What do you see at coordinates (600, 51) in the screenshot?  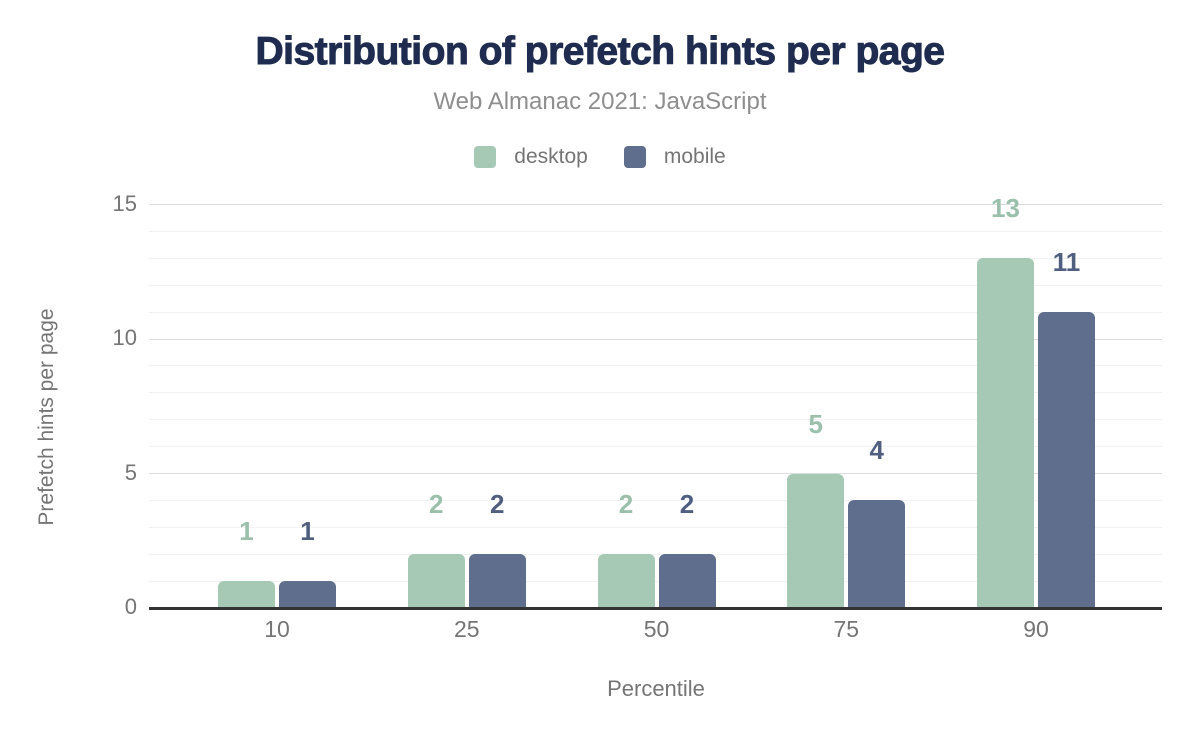 I see `chart-title: Distribution of prefetch hints per page` at bounding box center [600, 51].